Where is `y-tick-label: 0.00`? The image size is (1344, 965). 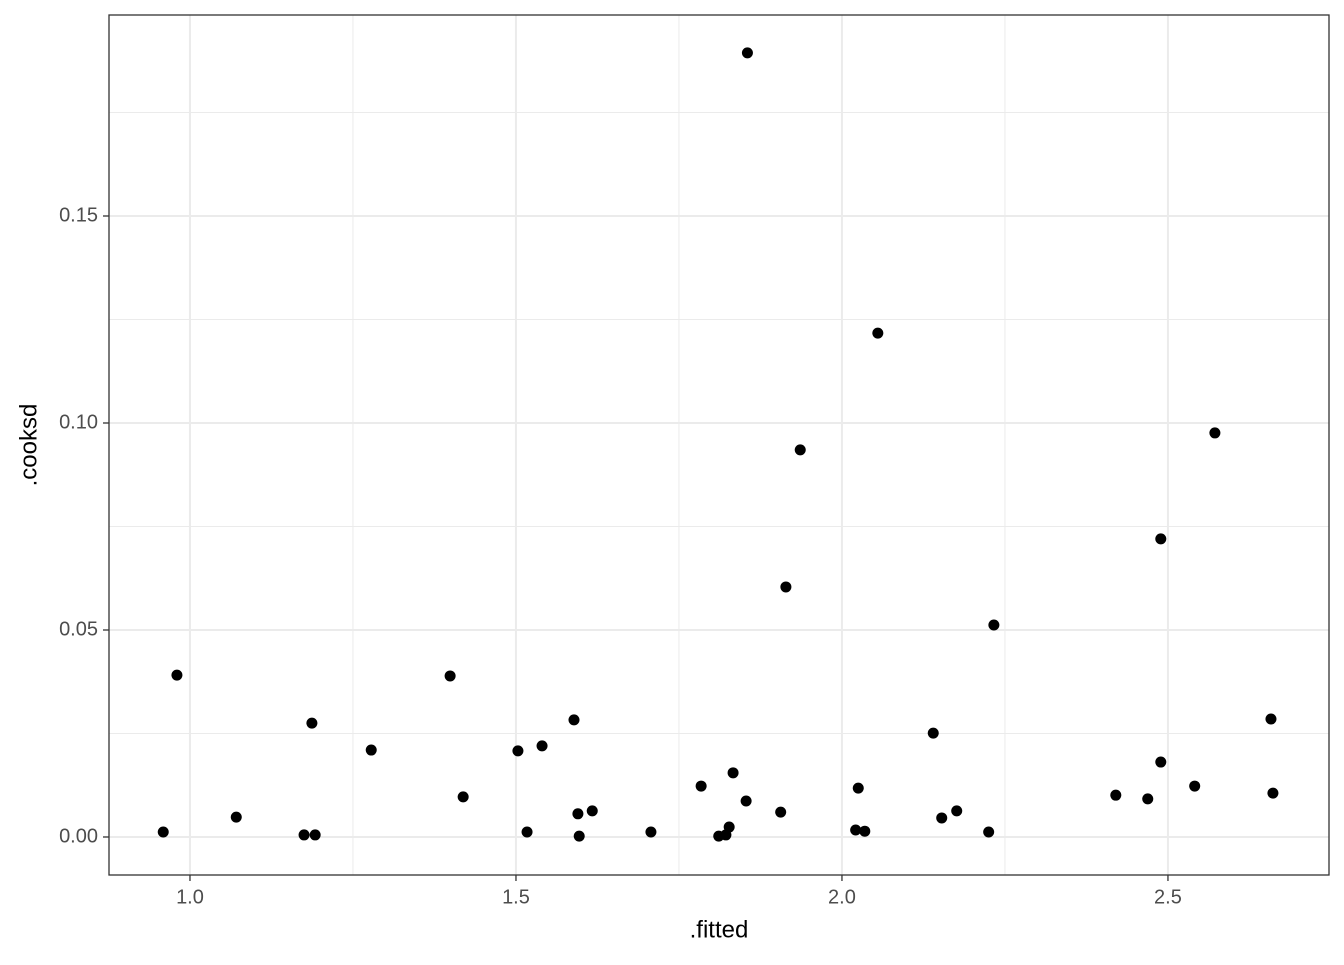
y-tick-label: 0.00 is located at coordinates (78, 836).